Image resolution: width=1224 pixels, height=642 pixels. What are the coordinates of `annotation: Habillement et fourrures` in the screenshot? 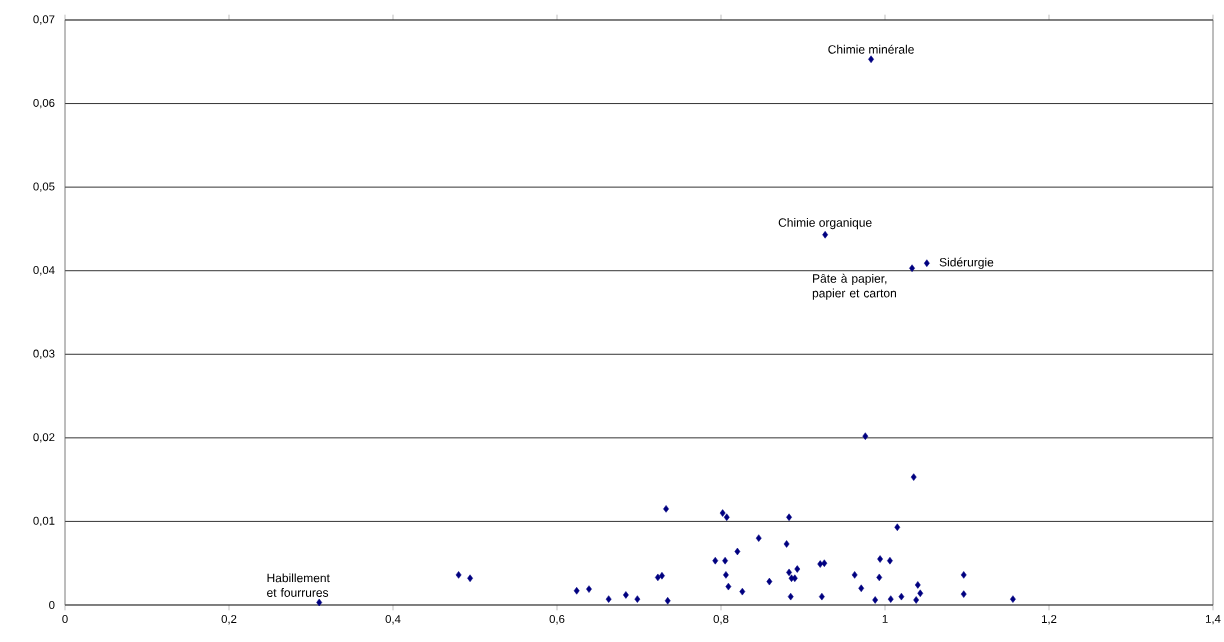 It's located at (298, 585).